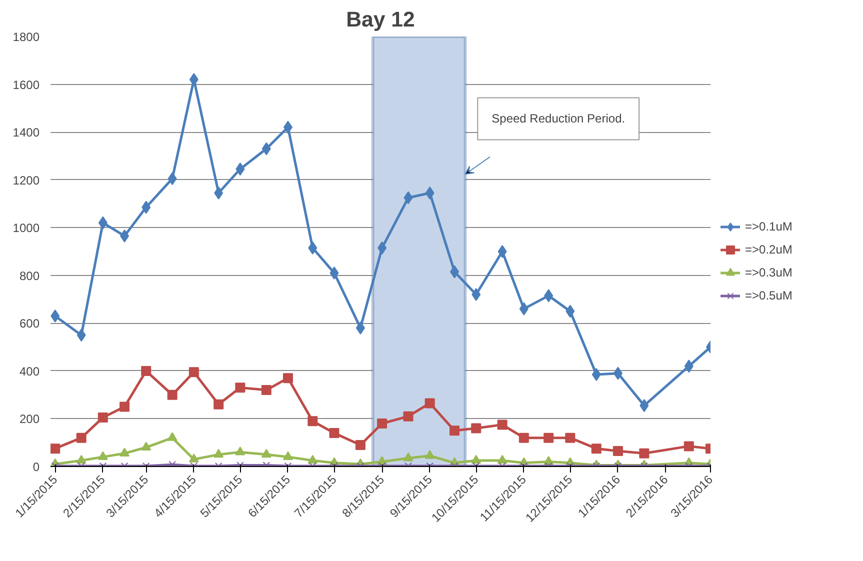 The width and height of the screenshot is (863, 561). What do you see at coordinates (768, 249) in the screenshot?
I see `legend-label: =>0.2uM` at bounding box center [768, 249].